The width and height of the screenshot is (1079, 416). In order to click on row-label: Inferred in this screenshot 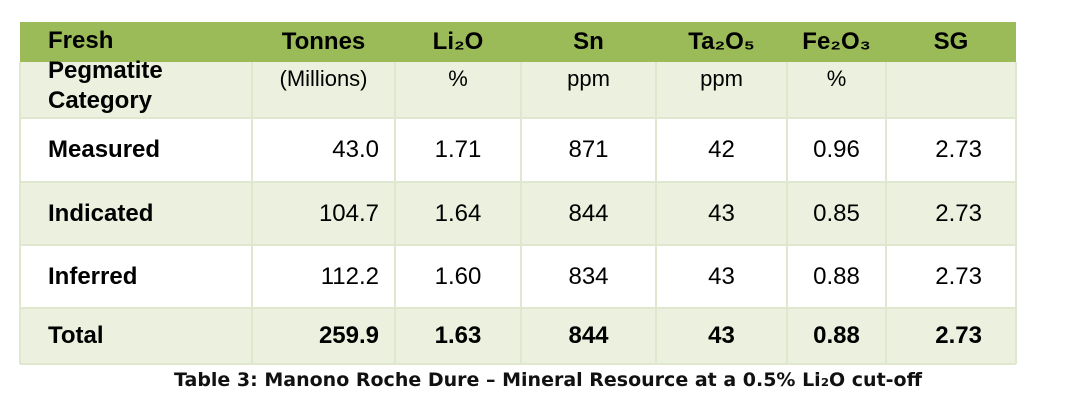, I will do `click(93, 276)`.